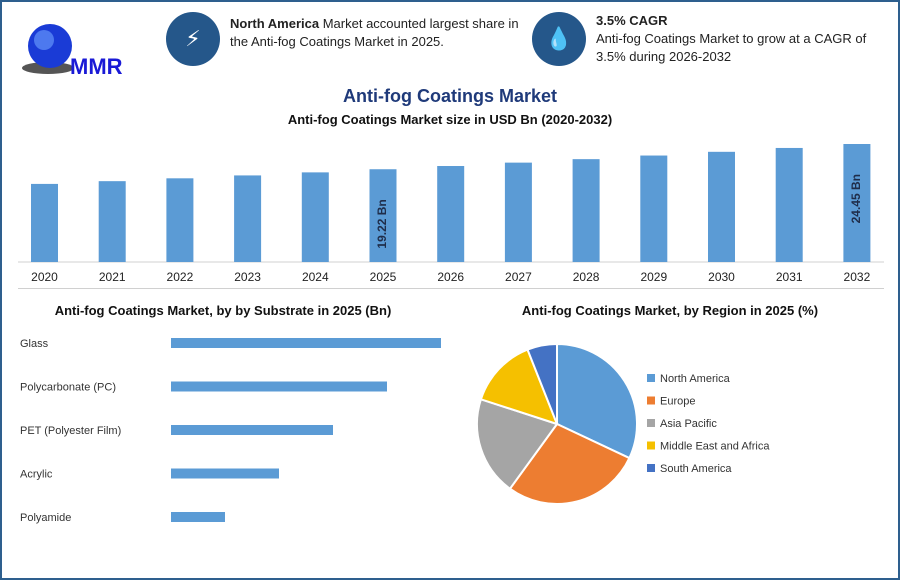 The height and width of the screenshot is (580, 900). I want to click on divider, so click(451, 288).